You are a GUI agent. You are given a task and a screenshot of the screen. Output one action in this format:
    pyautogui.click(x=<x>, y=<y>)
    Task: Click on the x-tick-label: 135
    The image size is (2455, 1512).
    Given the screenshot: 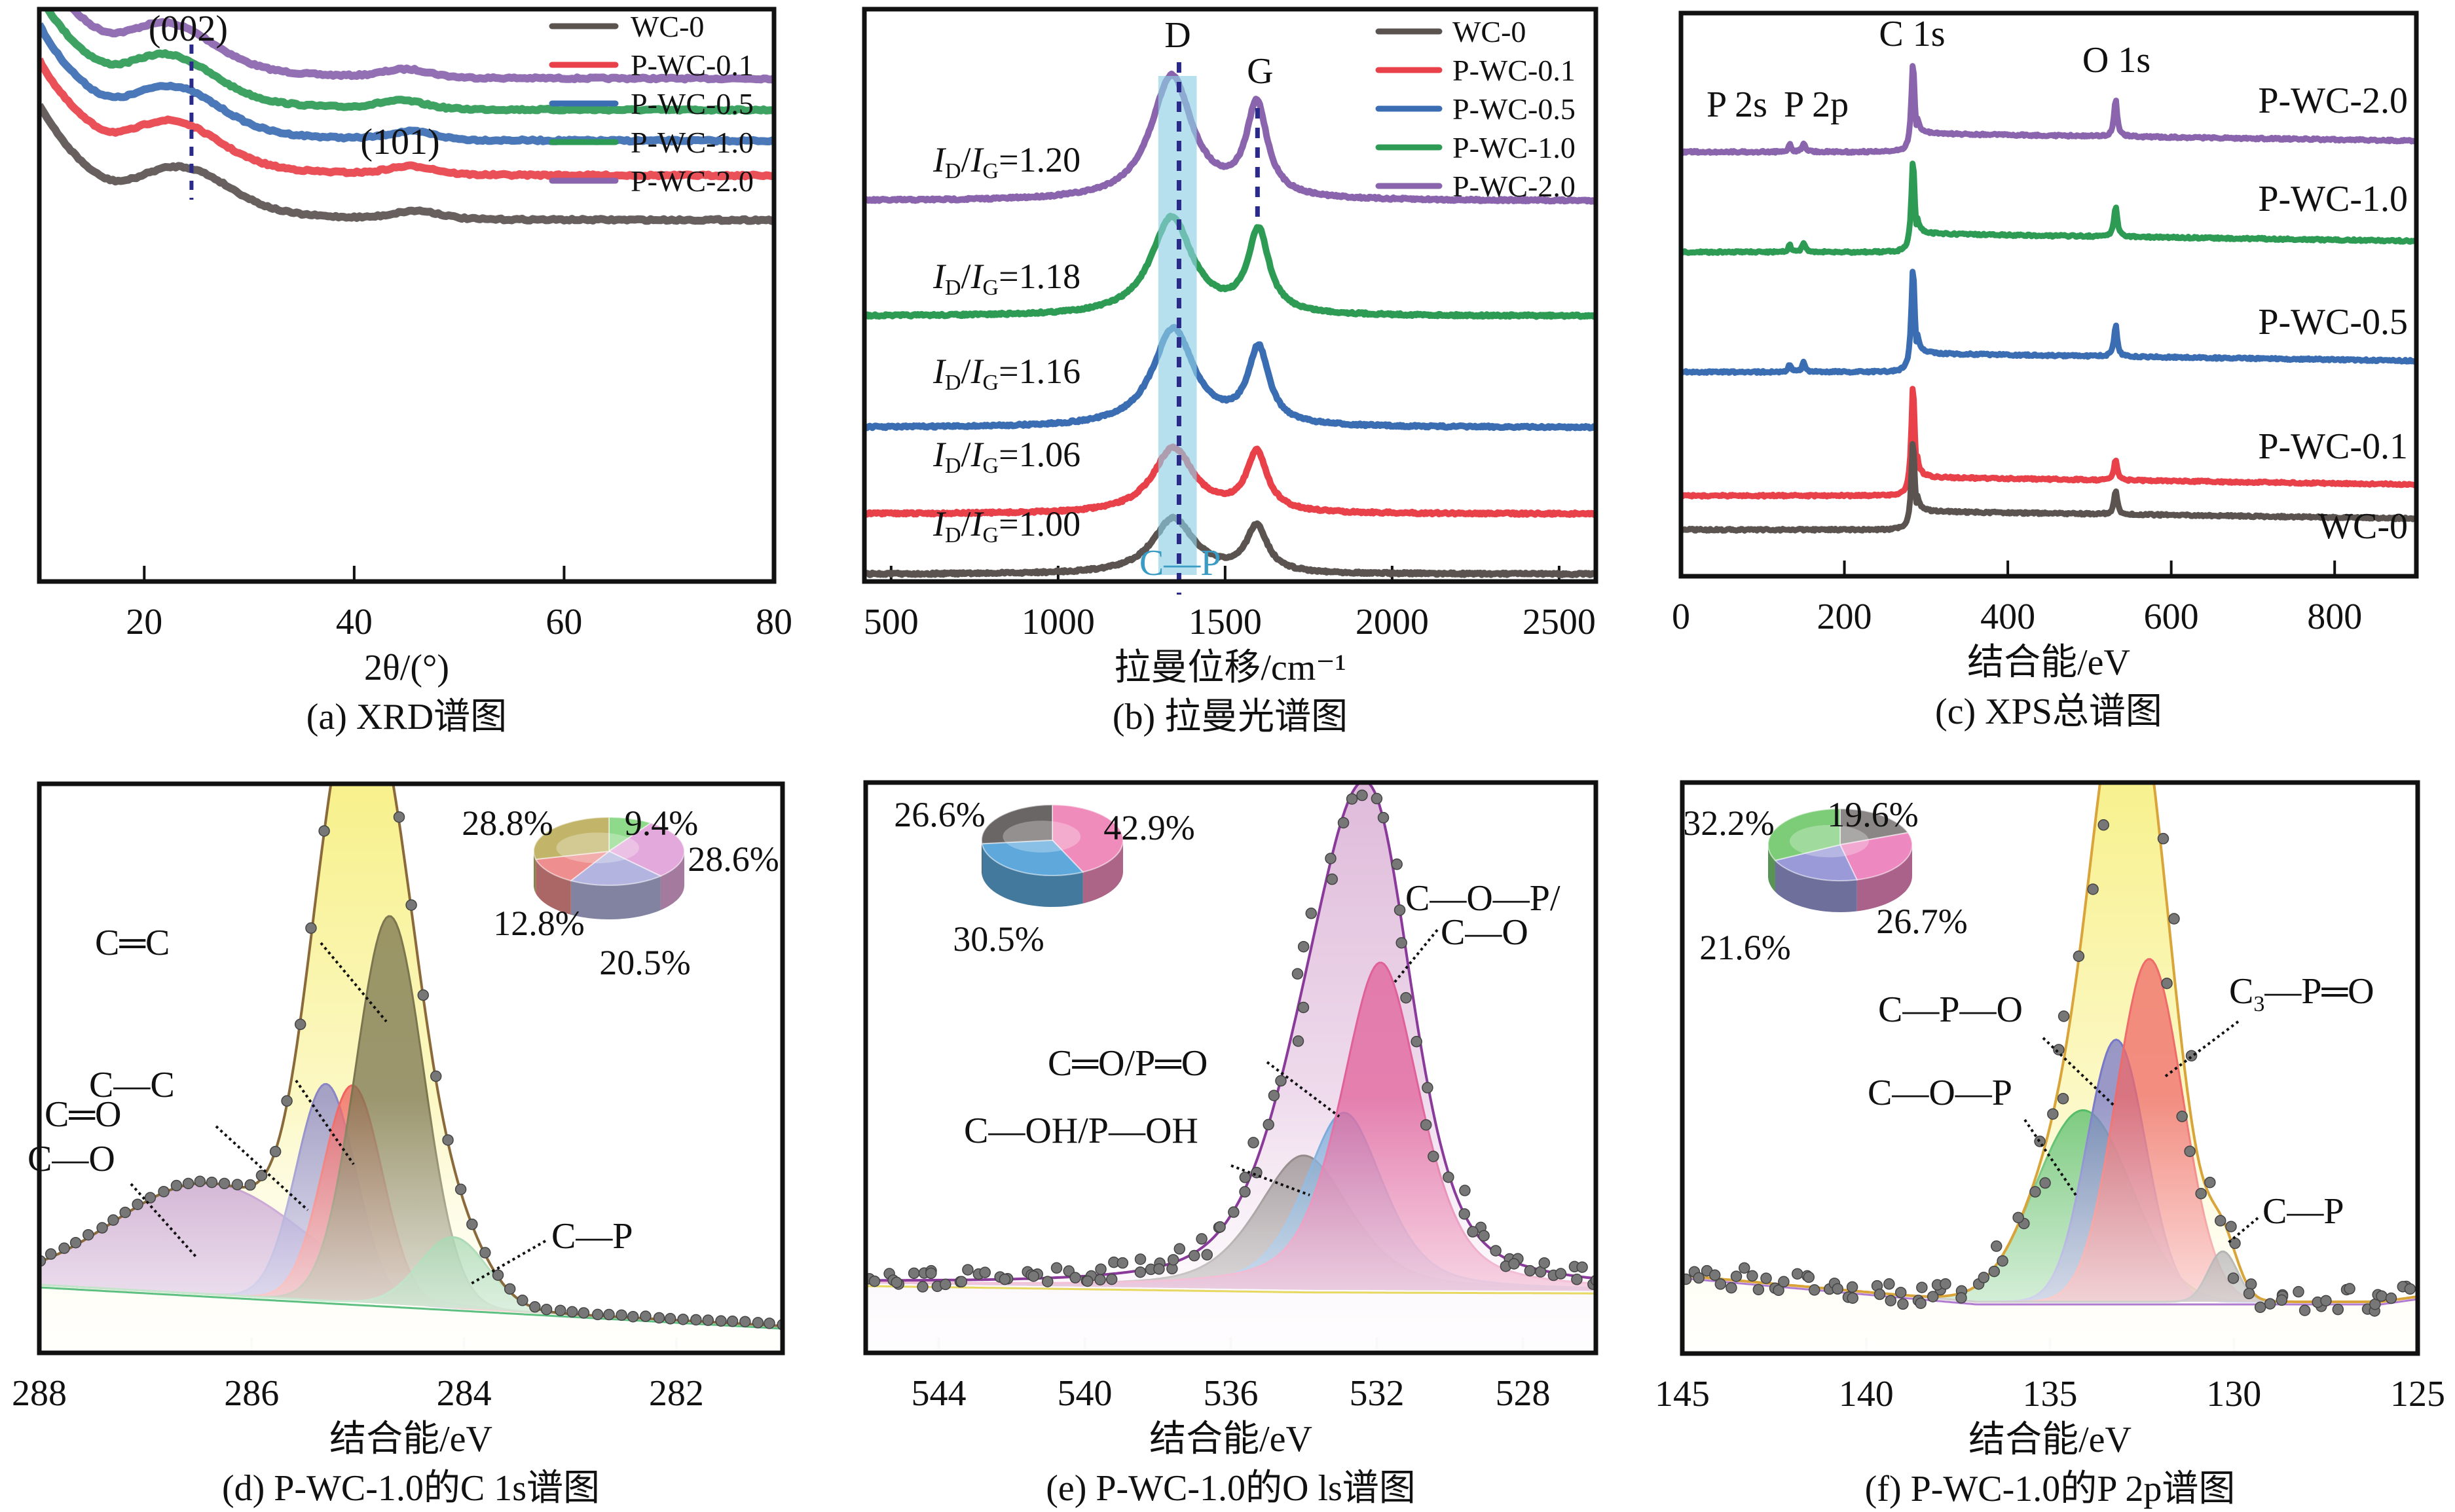 What is the action you would take?
    pyautogui.click(x=2050, y=1394)
    